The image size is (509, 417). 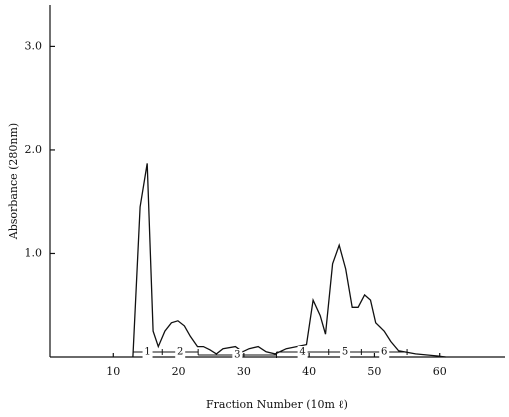 What do you see at coordinates (179, 371) in the screenshot?
I see `x-tick-label: 20` at bounding box center [179, 371].